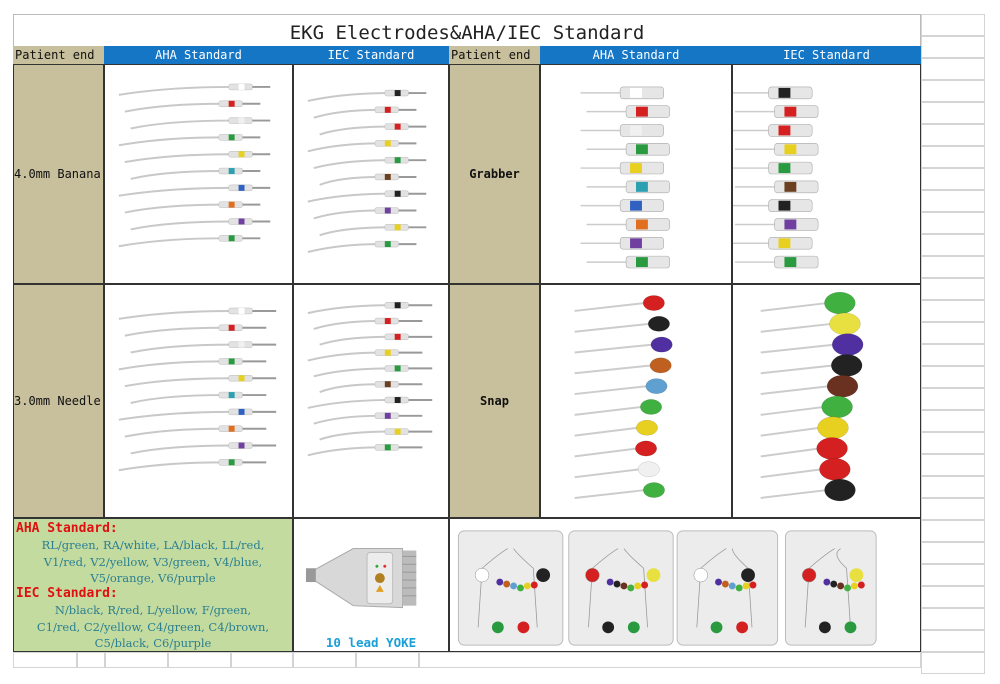 The image size is (1000, 684). Describe the element at coordinates (58, 174) in the screenshot. I see `label-banana: 4.0mm Banana` at that location.